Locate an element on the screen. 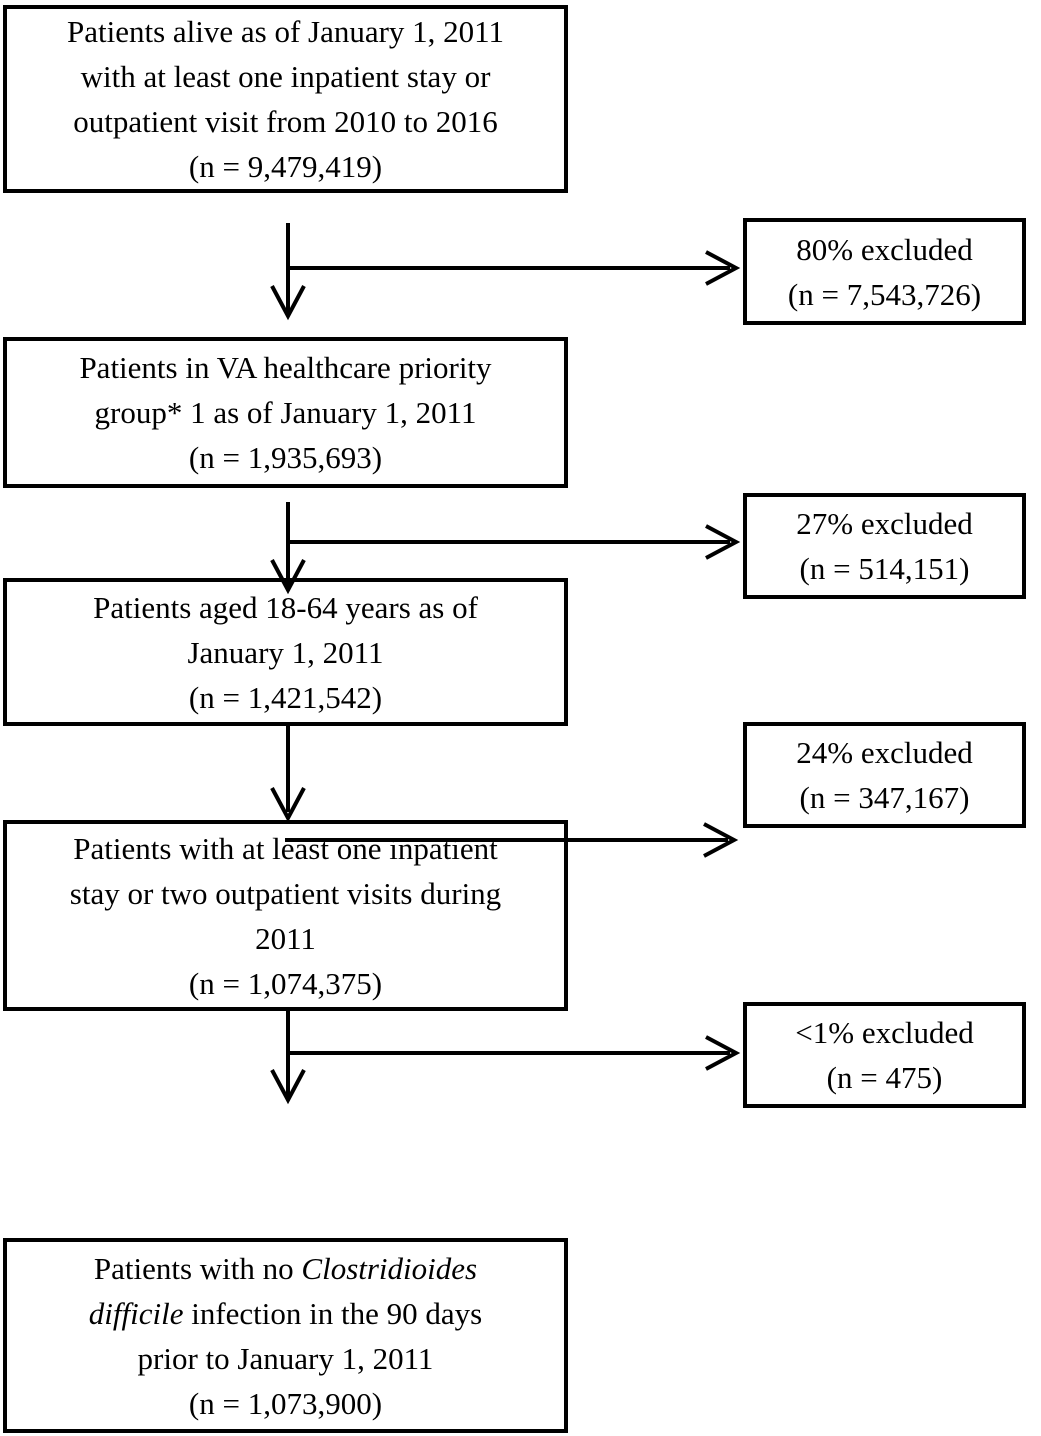  excluded-percent: 80% excluded is located at coordinates (884, 249).